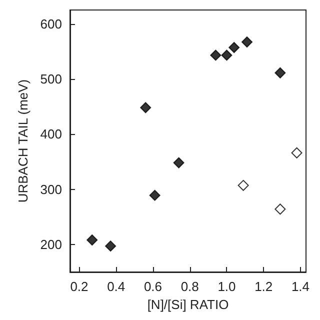 This screenshot has width=320, height=320. What do you see at coordinates (51, 189) in the screenshot?
I see `y-tick-label: 300` at bounding box center [51, 189].